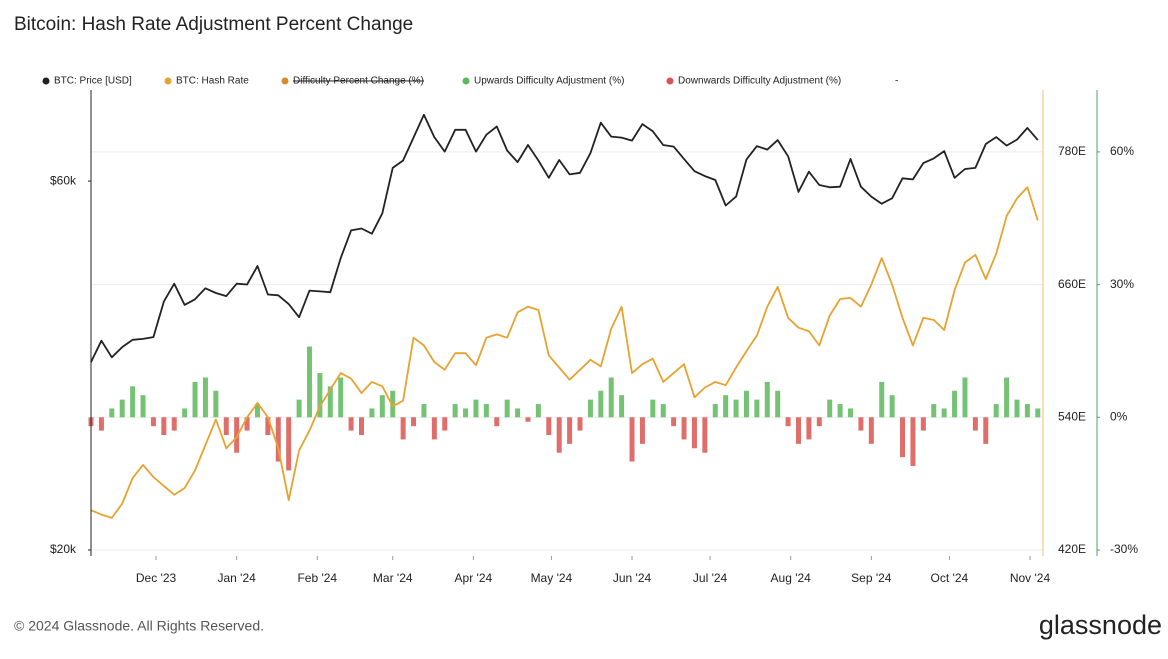 This screenshot has width=1168, height=659. I want to click on y-tick-label: $20k, so click(63, 549).